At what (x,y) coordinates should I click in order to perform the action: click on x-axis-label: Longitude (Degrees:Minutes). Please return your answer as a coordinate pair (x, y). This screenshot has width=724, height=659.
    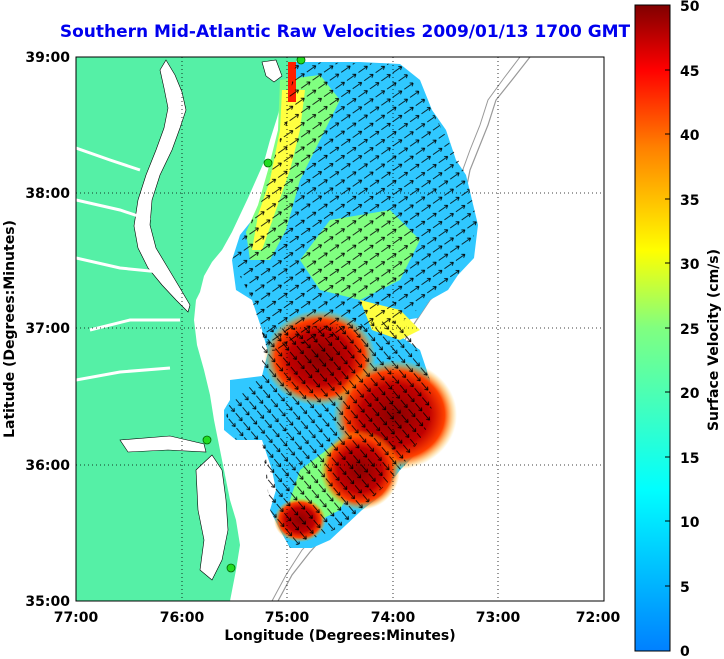
    Looking at the image, I should click on (339, 636).